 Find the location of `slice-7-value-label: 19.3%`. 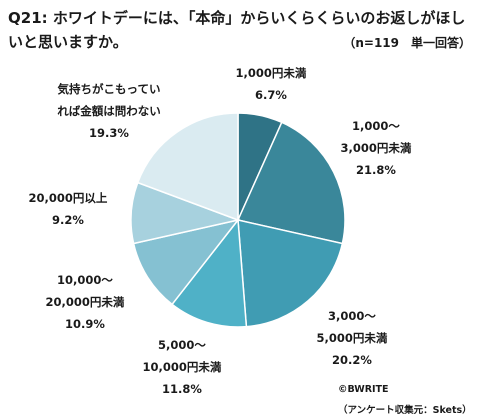

slice-7-value-label: 19.3% is located at coordinates (109, 133).